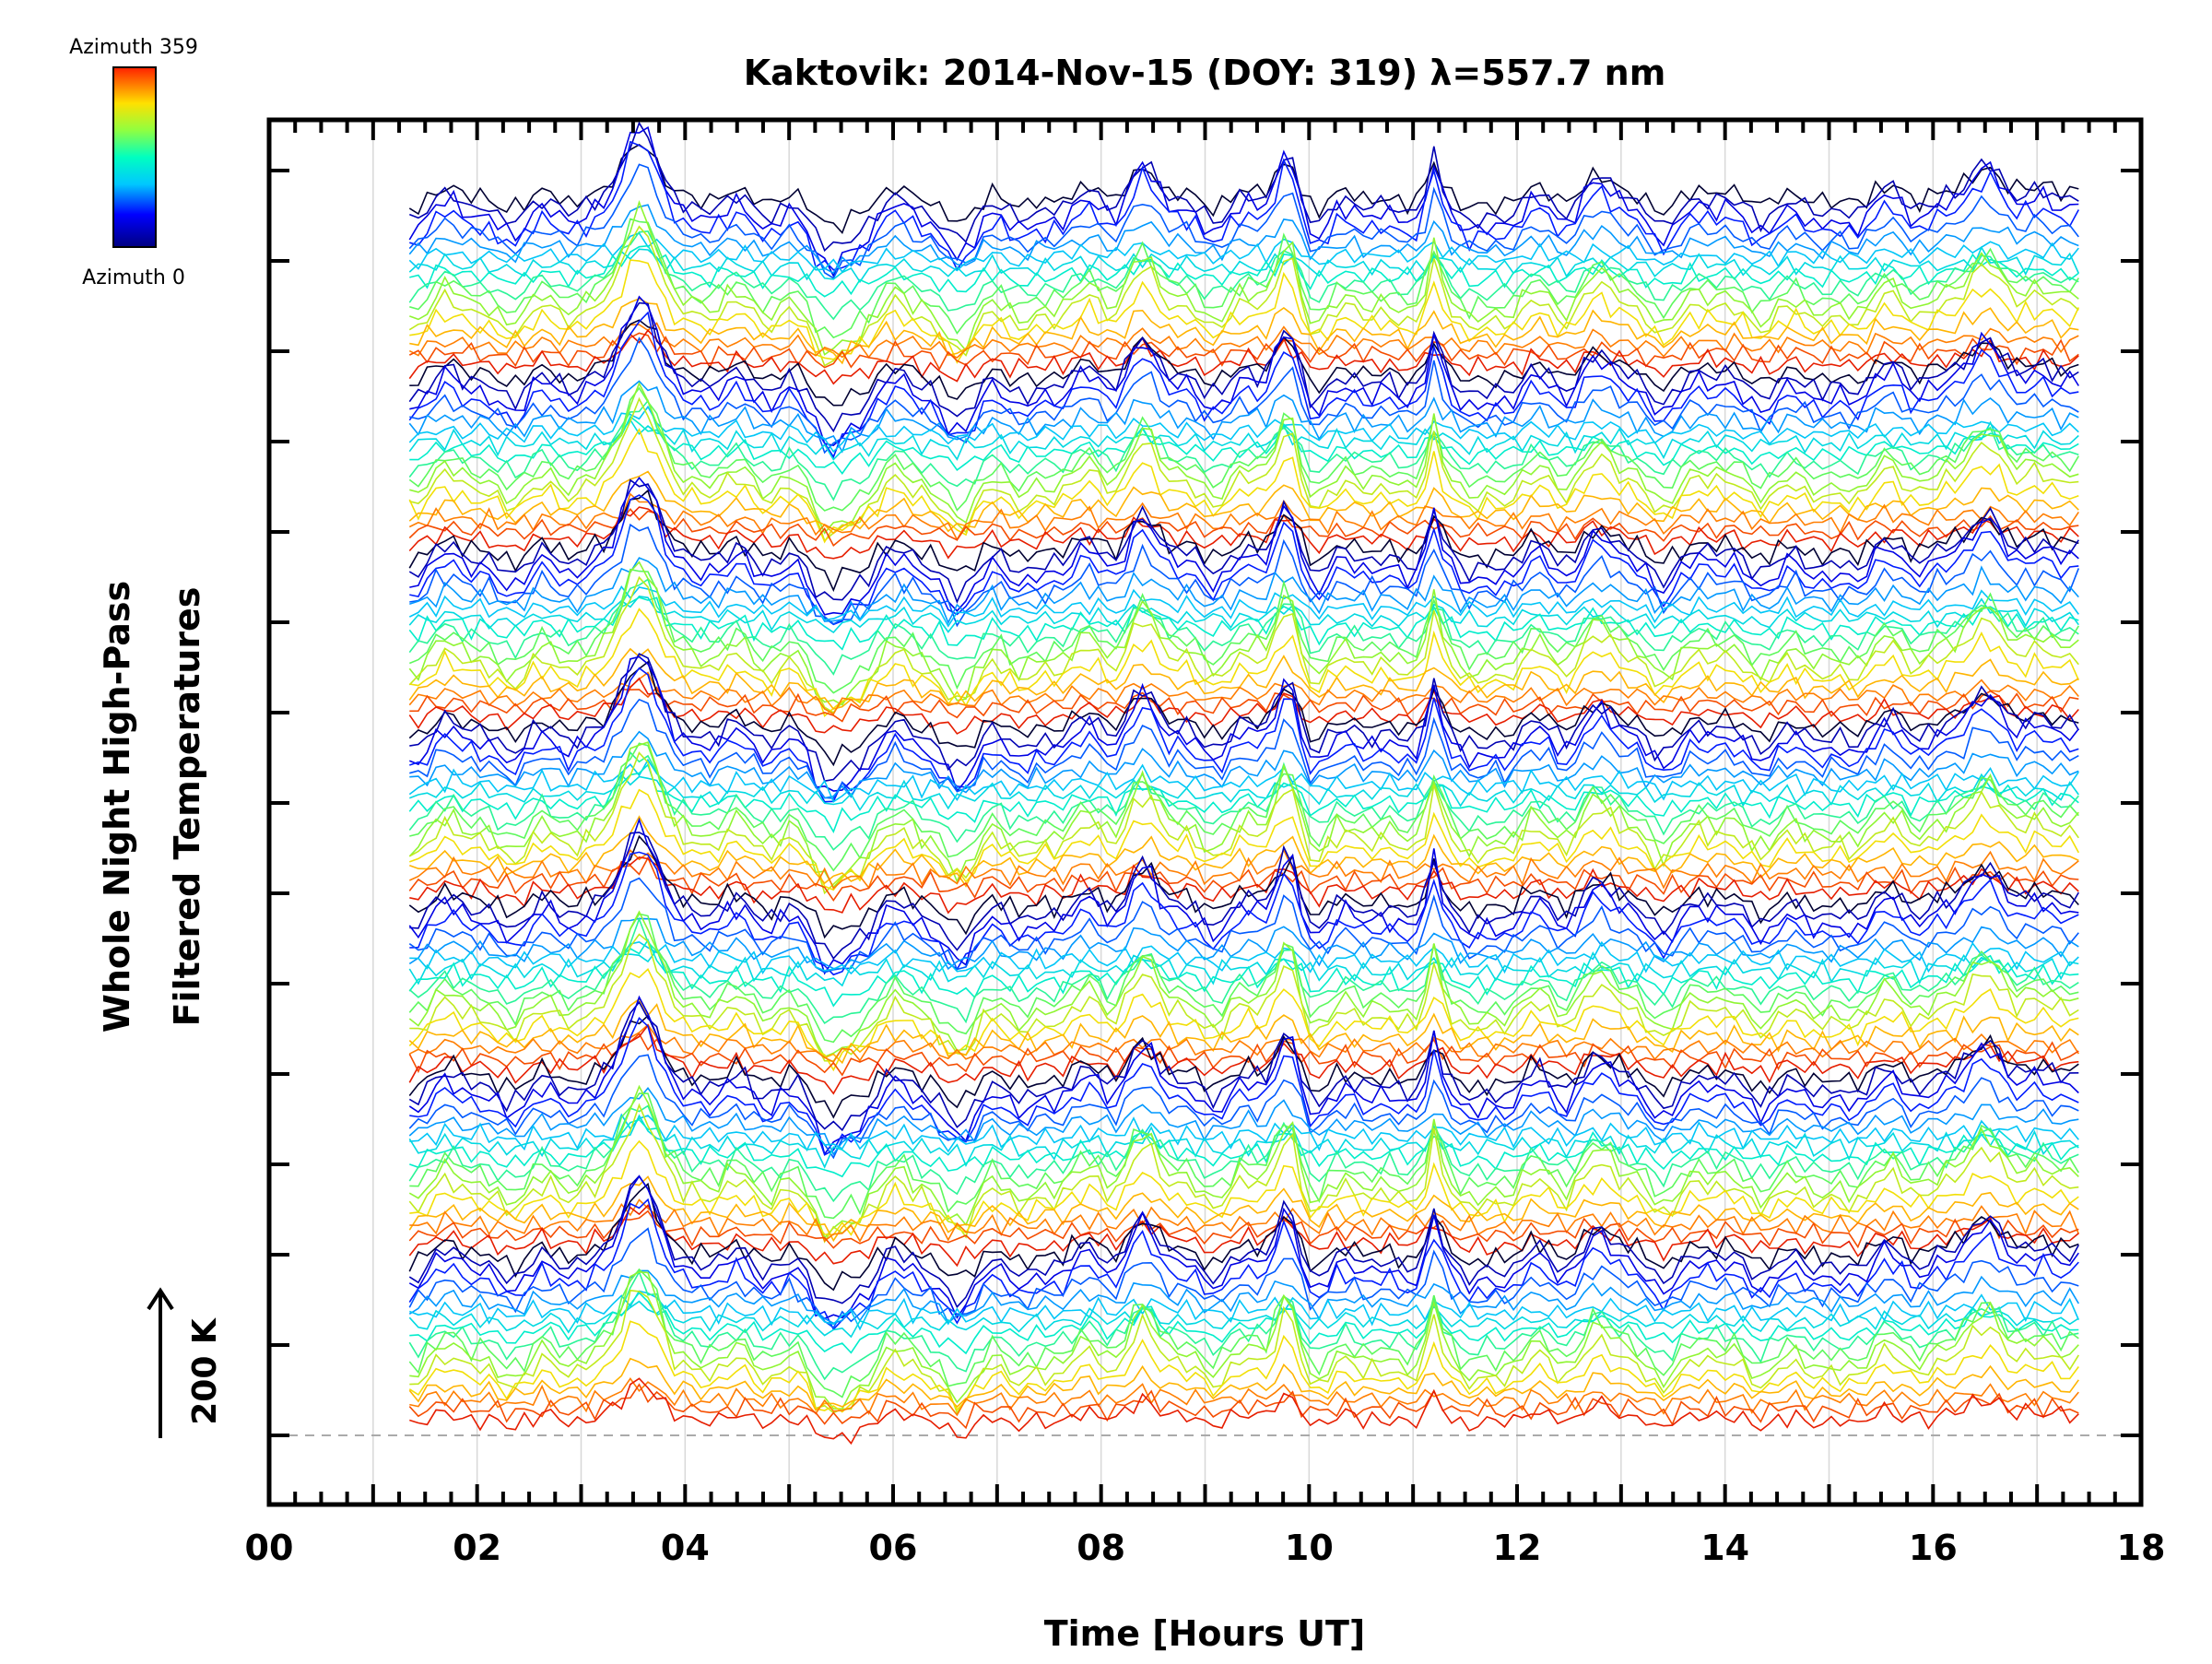 Image resolution: width=2212 pixels, height=1664 pixels. Describe the element at coordinates (205, 1371) in the screenshot. I see `scale-bar-label: 200 K` at that location.